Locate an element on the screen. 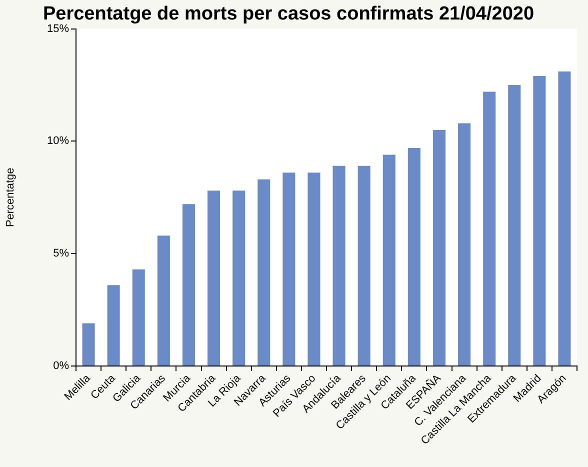 The width and height of the screenshot is (588, 467). y-tick-label: 5% is located at coordinates (61, 254).